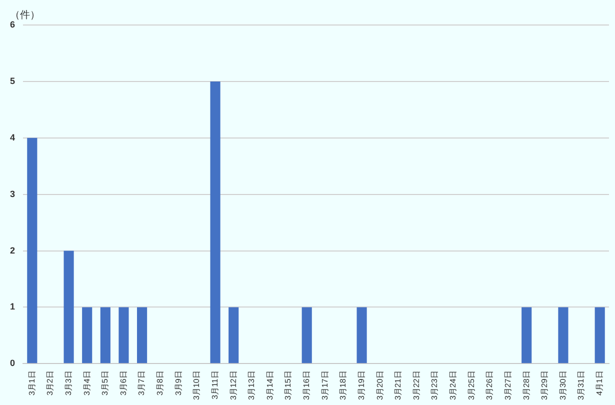  I want to click on y-tick-label: 5, so click(13, 81).